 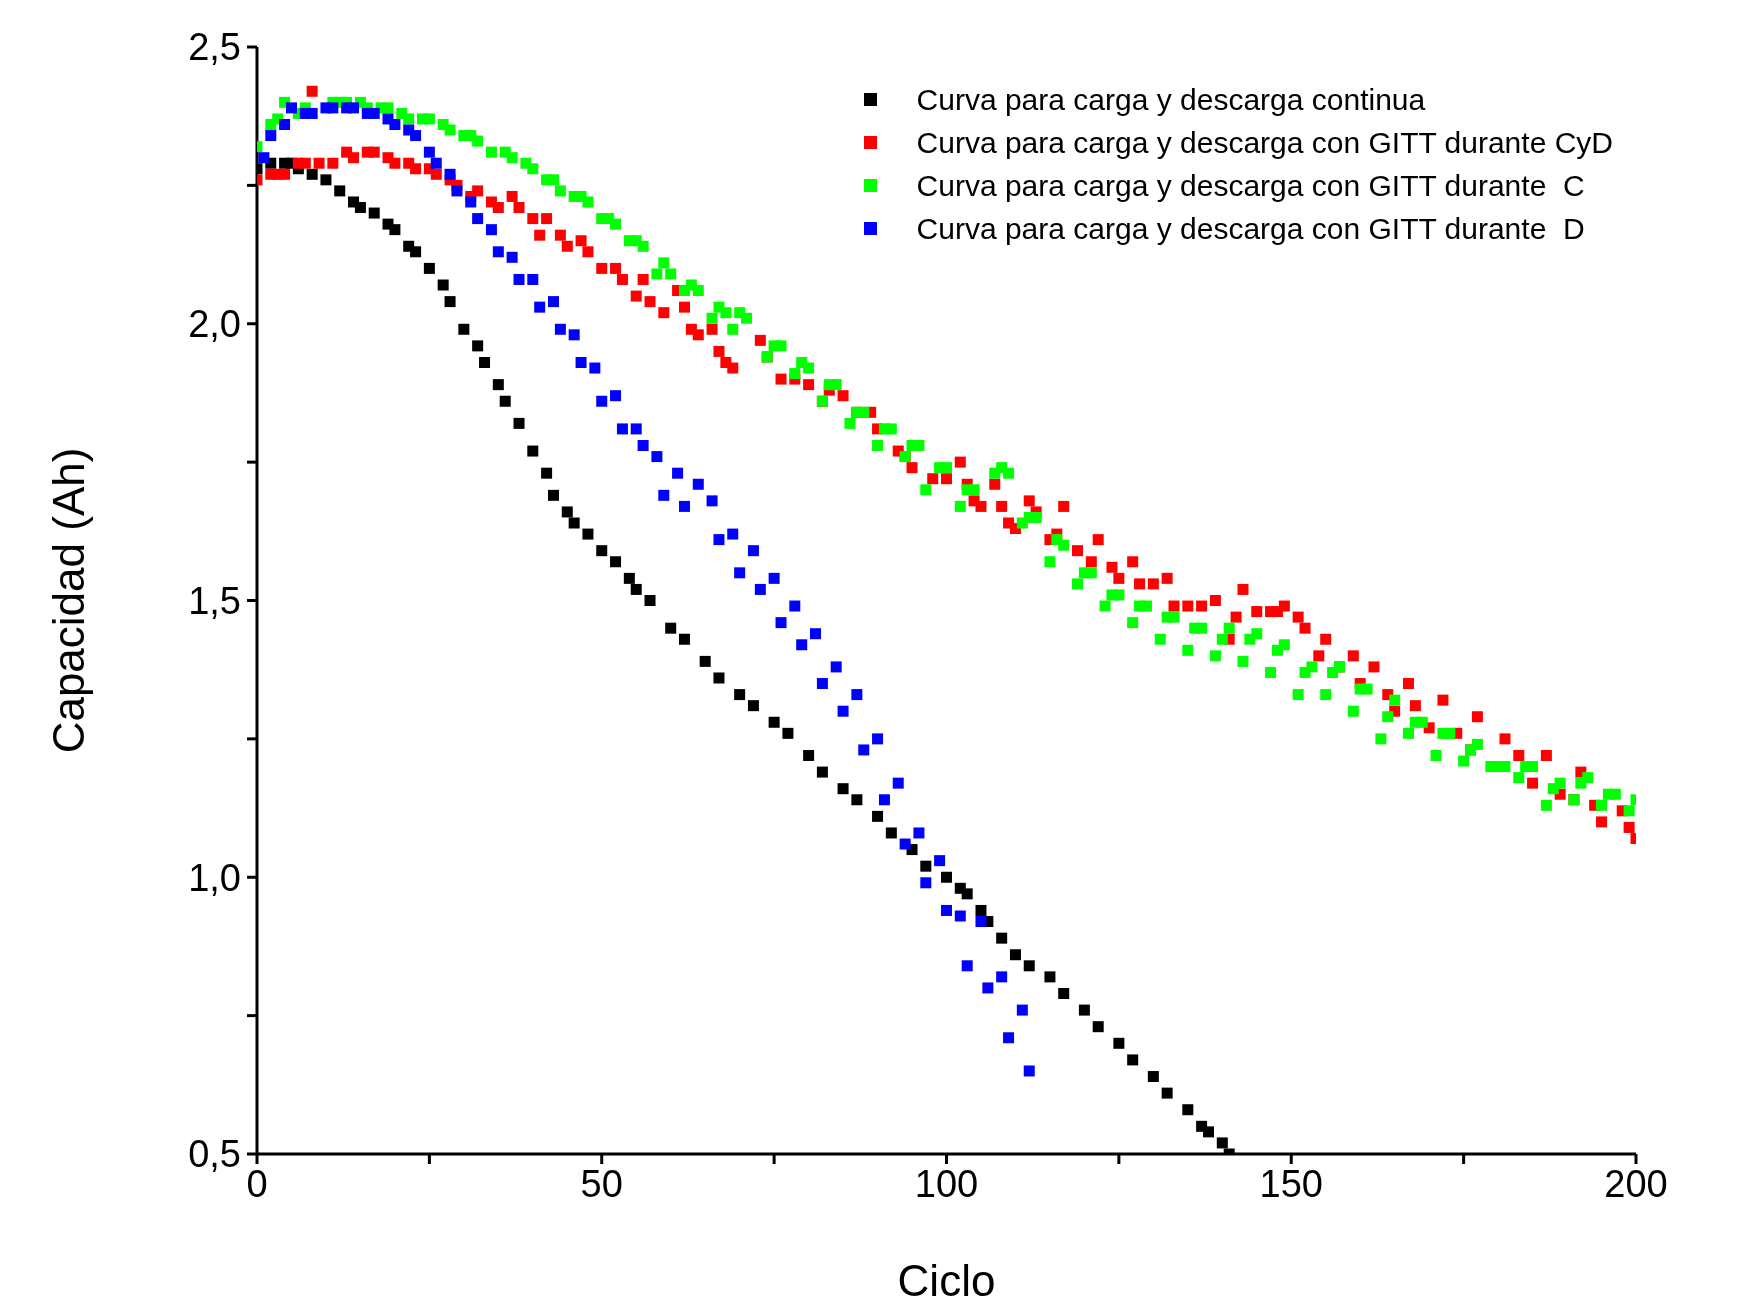 I want to click on y-tick-label: 0,5, so click(x=214, y=1154).